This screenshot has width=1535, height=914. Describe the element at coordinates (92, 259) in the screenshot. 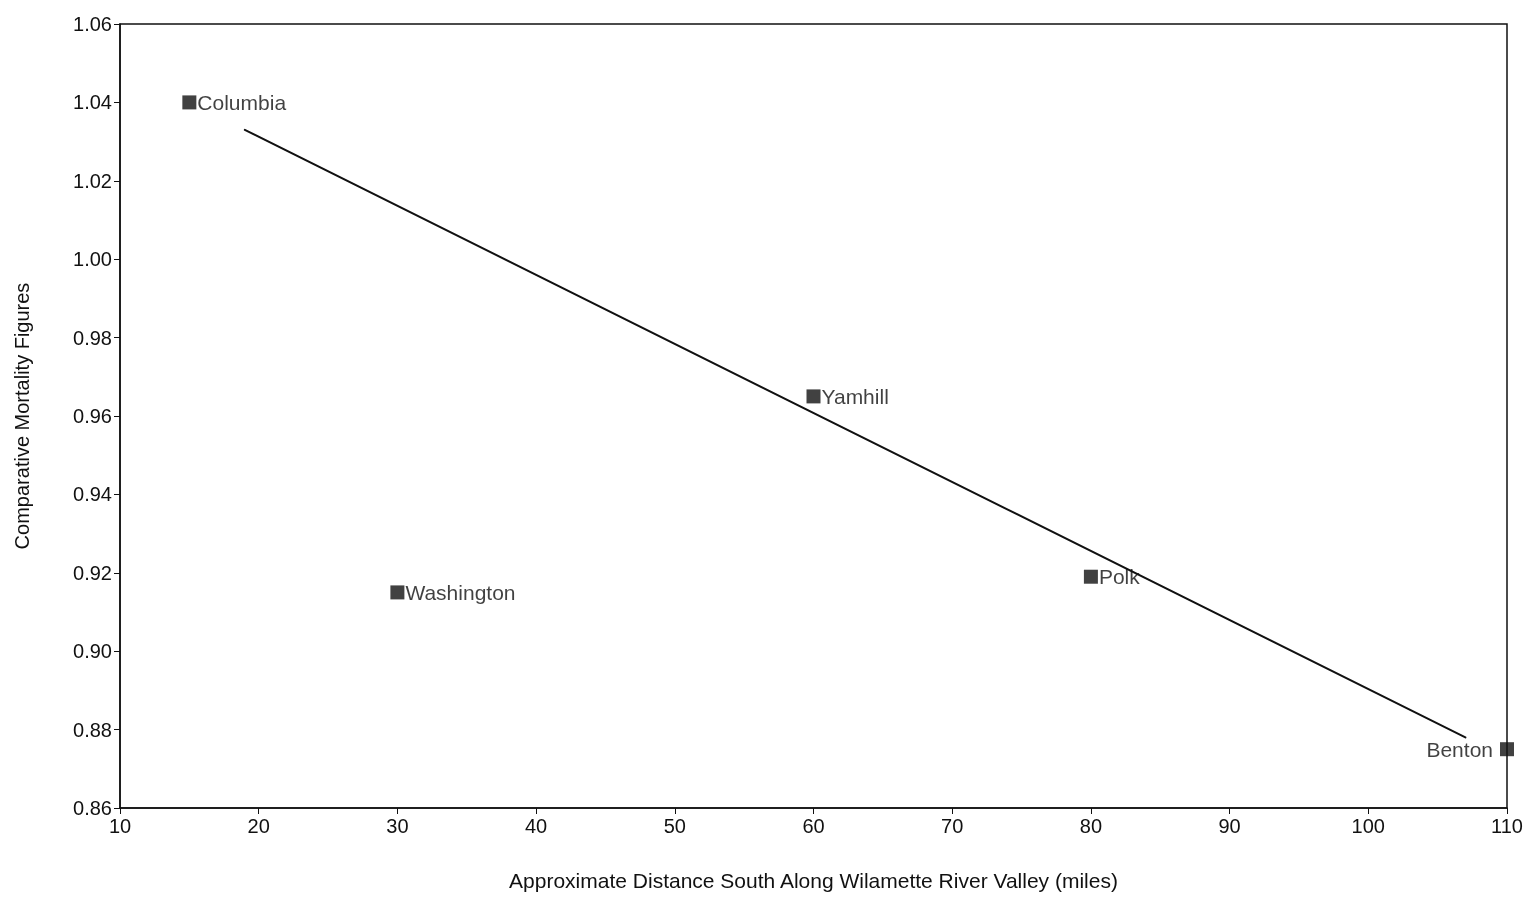

I see `y-tick-label: 1.00` at that location.